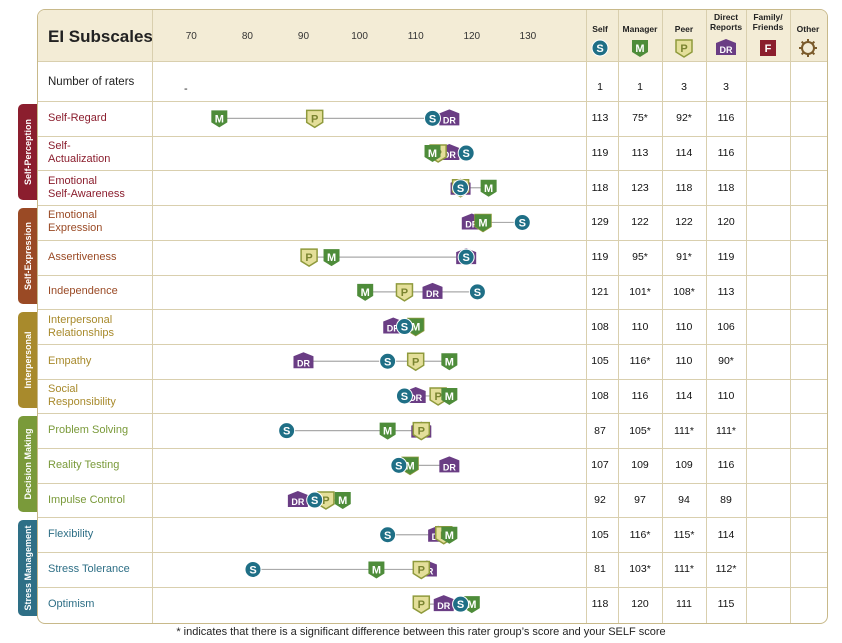 The height and width of the screenshot is (643, 842). What do you see at coordinates (640, 222) in the screenshot?
I see `score-cell: 122` at bounding box center [640, 222].